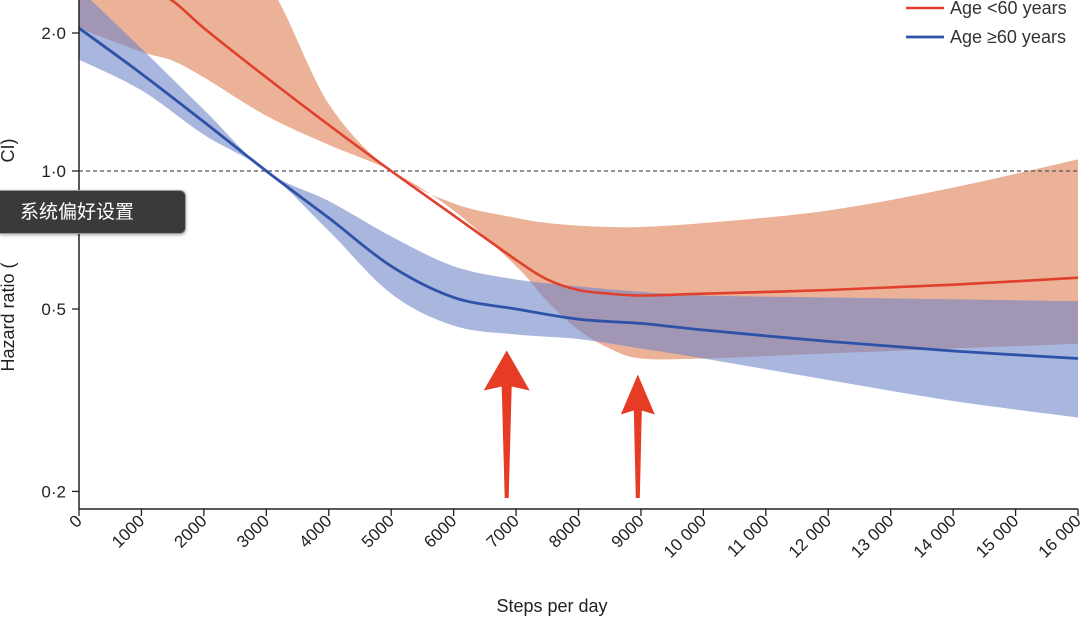 The height and width of the screenshot is (621, 1080). What do you see at coordinates (997, 536) in the screenshot?
I see `x-tick-label: 15 000` at bounding box center [997, 536].